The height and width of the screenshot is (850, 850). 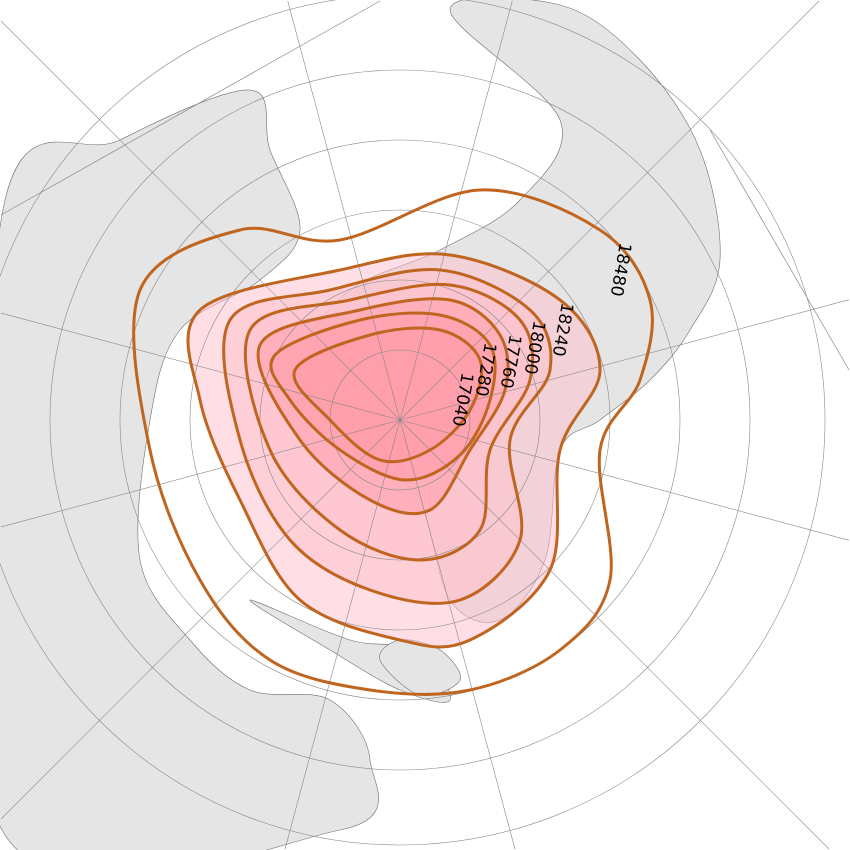 I want to click on shaded-region, so click(x=387, y=394).